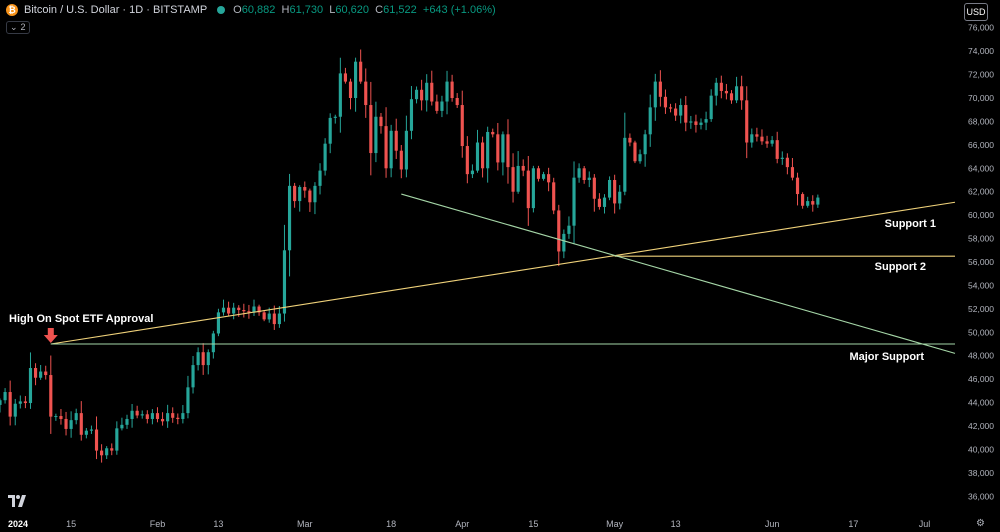 This screenshot has width=1000, height=532. I want to click on x-tick-label: Feb, so click(158, 524).